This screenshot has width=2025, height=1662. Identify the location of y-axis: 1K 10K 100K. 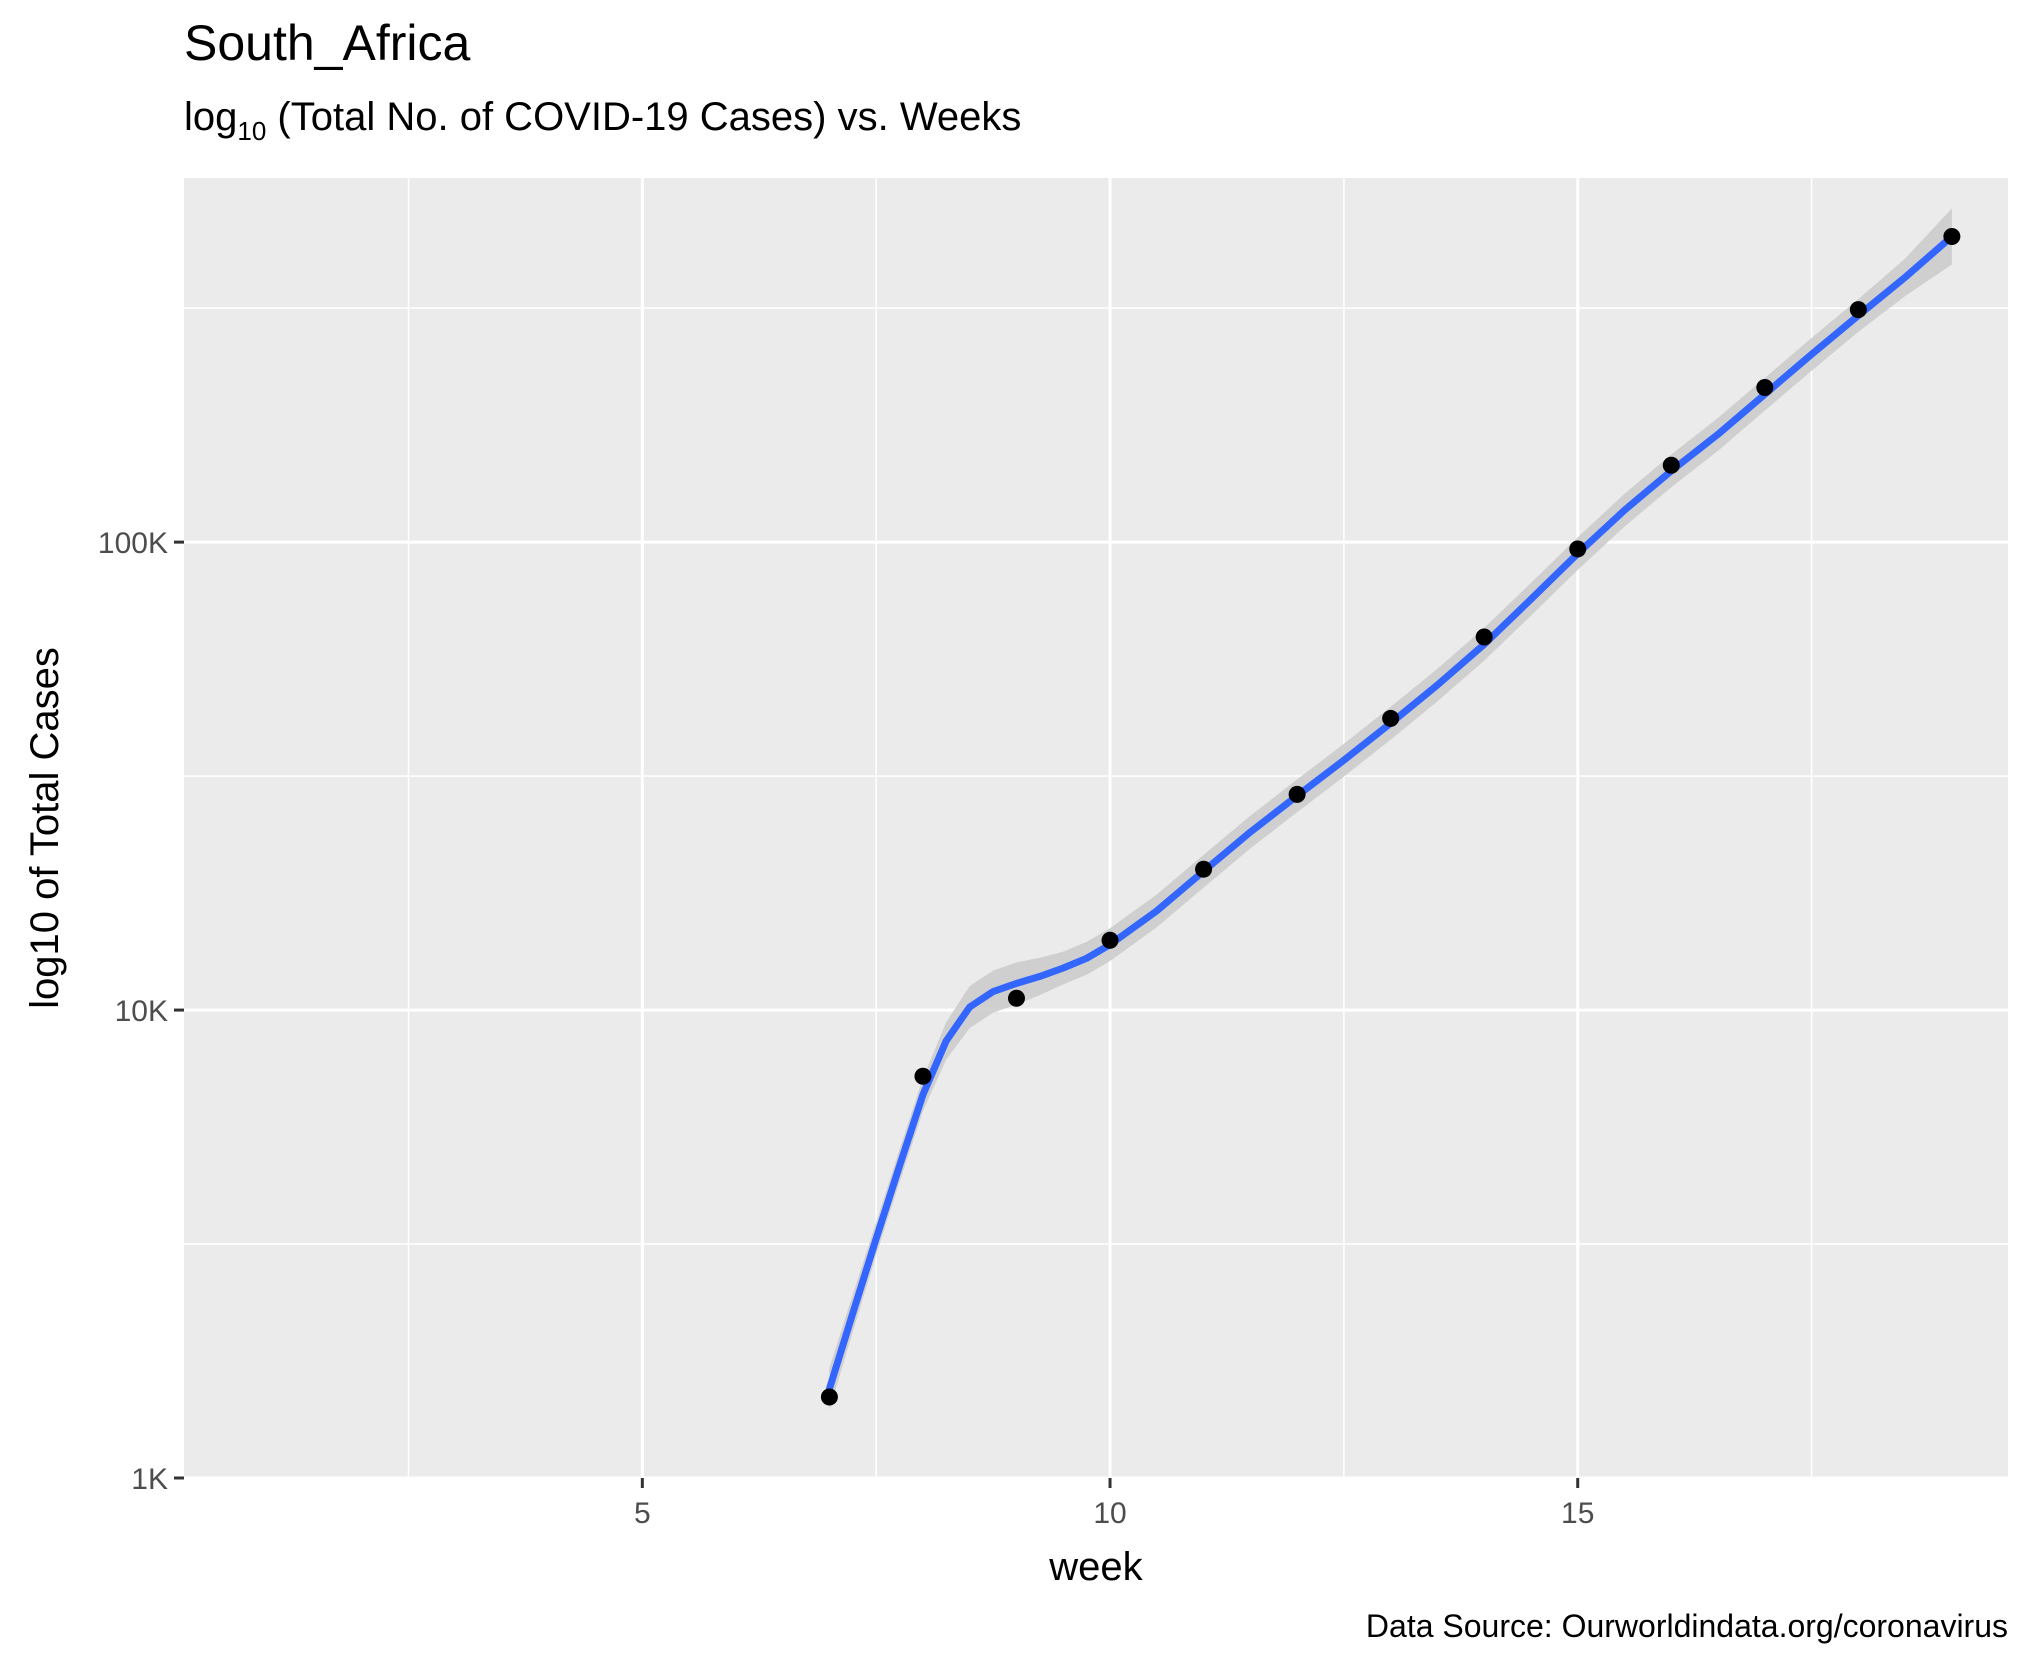
(141, 1011).